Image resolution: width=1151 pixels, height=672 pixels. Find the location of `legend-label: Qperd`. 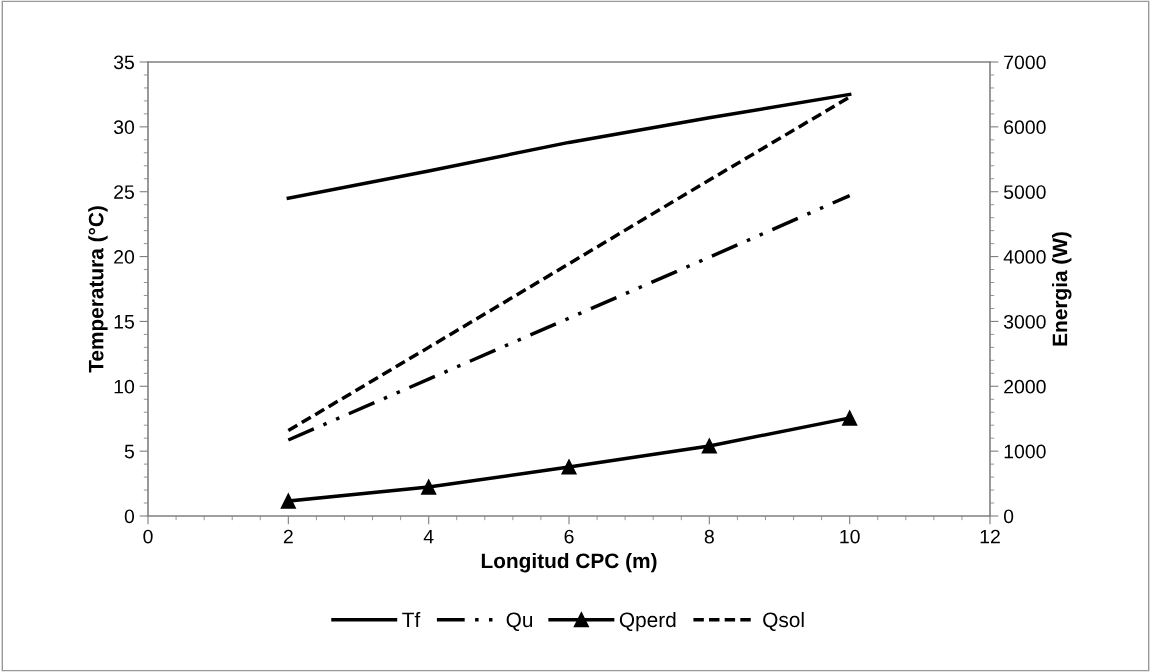

legend-label: Qperd is located at coordinates (647, 621).